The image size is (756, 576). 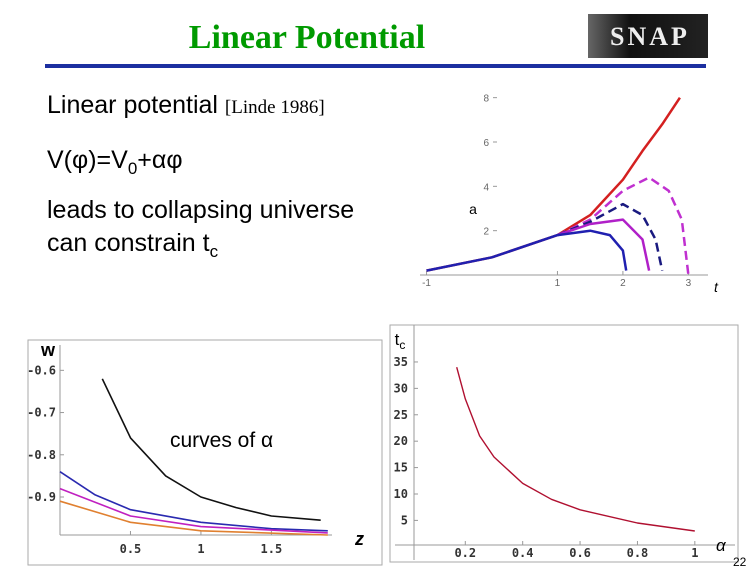 I want to click on body-text: Linear potential [Linde 1986], so click(x=186, y=105).